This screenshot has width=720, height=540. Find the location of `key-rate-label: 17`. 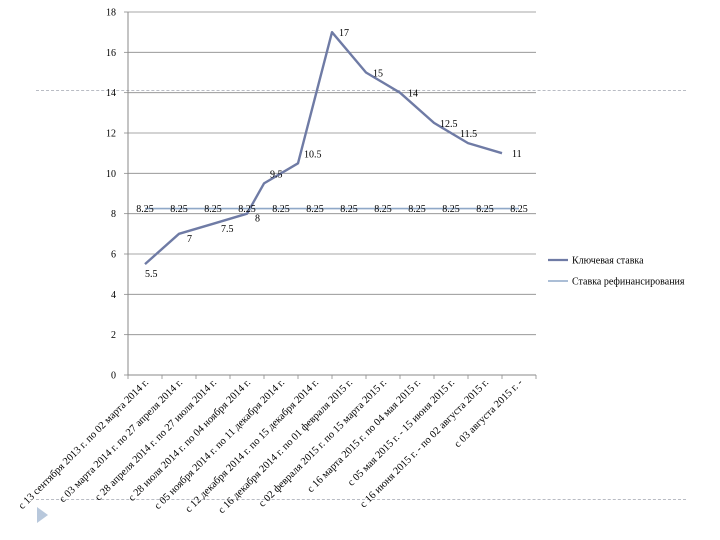

key-rate-label: 17 is located at coordinates (344, 33).